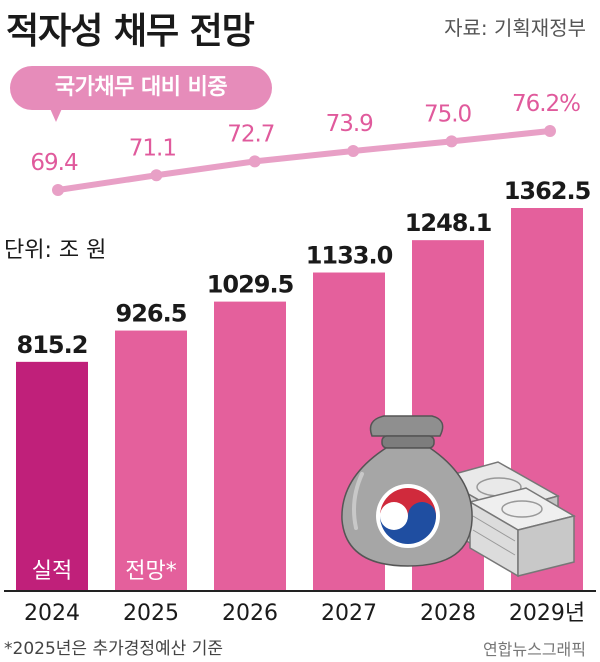 The width and height of the screenshot is (600, 662). What do you see at coordinates (52, 476) in the screenshot?
I see `bar-2024` at bounding box center [52, 476].